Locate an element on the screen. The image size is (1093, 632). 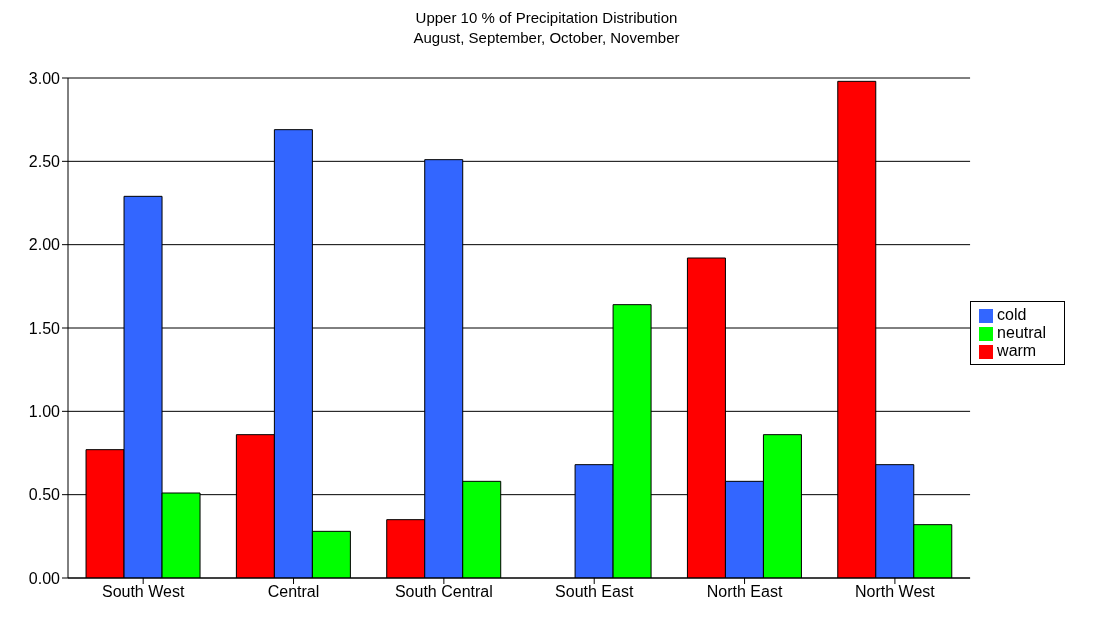
x-tick-label: South East is located at coordinates (594, 592).